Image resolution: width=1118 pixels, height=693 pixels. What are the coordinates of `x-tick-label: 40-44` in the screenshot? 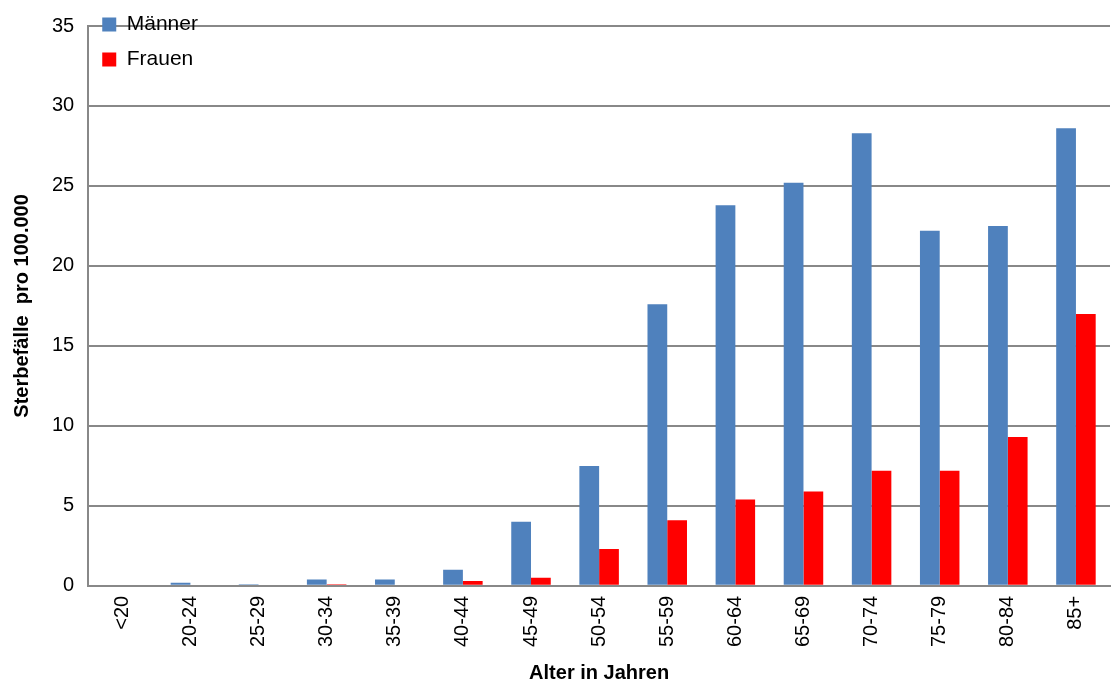 It's located at (461, 621).